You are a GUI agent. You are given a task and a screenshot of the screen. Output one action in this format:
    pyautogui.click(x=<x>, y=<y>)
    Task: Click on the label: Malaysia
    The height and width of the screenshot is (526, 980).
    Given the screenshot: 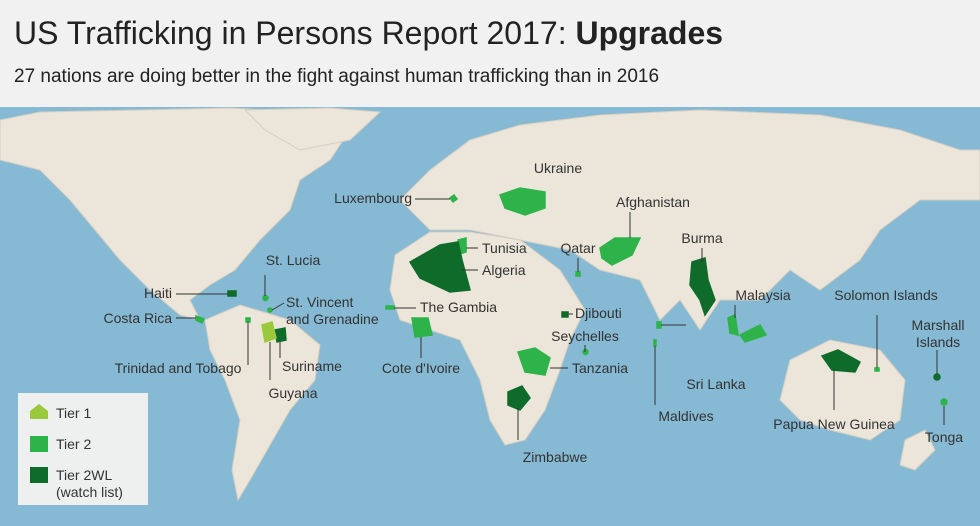 What is the action you would take?
    pyautogui.click(x=762, y=295)
    